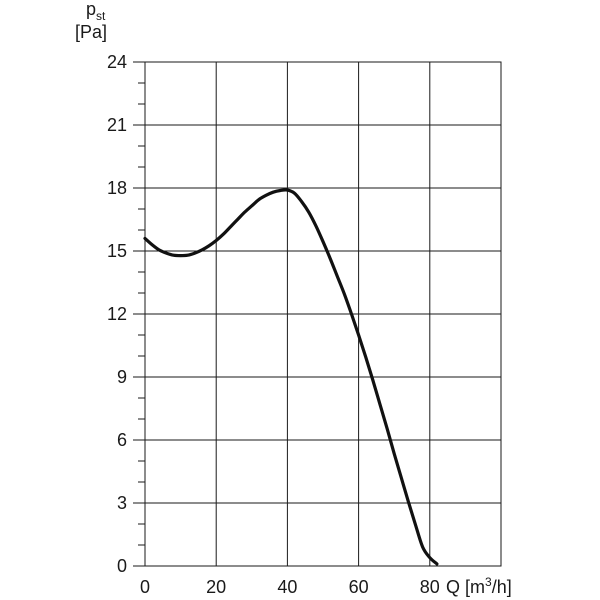 The height and width of the screenshot is (600, 600). What do you see at coordinates (122, 503) in the screenshot?
I see `y-tick-label: 3` at bounding box center [122, 503].